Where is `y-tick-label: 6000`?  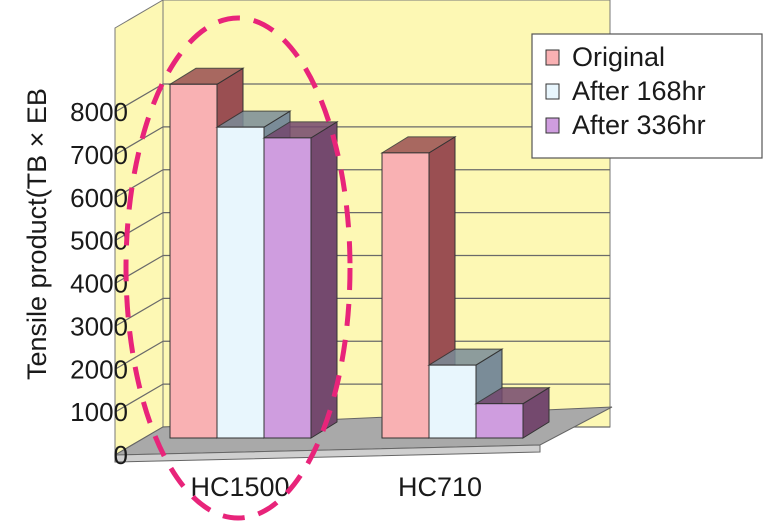 y-tick-label: 6000 is located at coordinates (99, 198).